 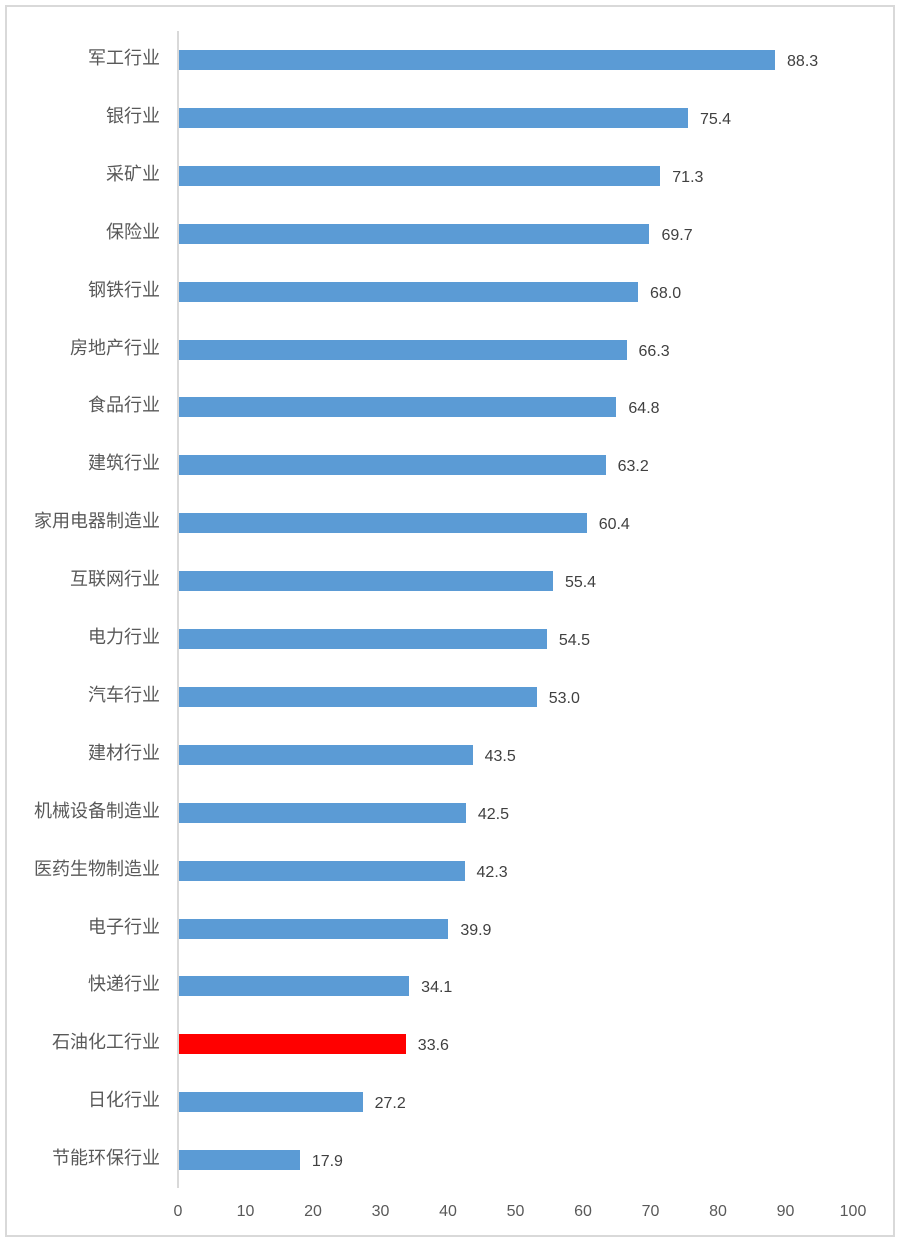 I want to click on data-label: 60.4, so click(x=614, y=525).